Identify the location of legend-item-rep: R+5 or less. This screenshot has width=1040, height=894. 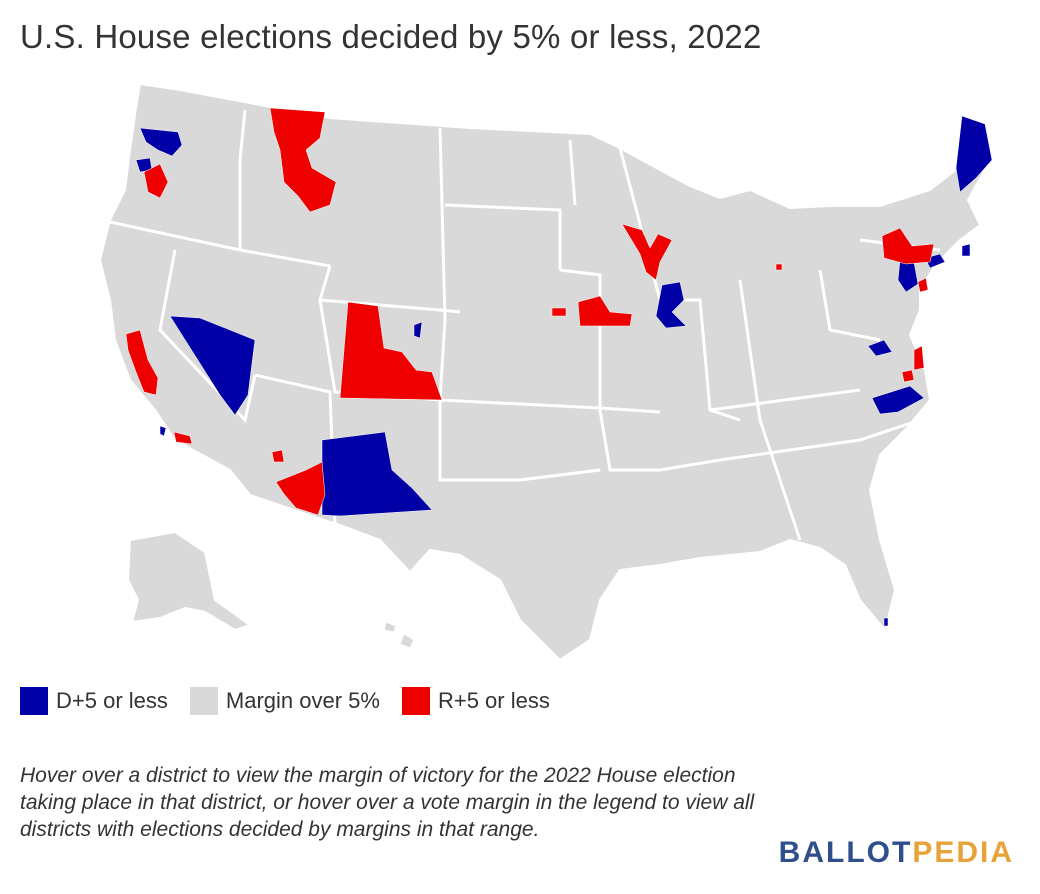
(475, 701).